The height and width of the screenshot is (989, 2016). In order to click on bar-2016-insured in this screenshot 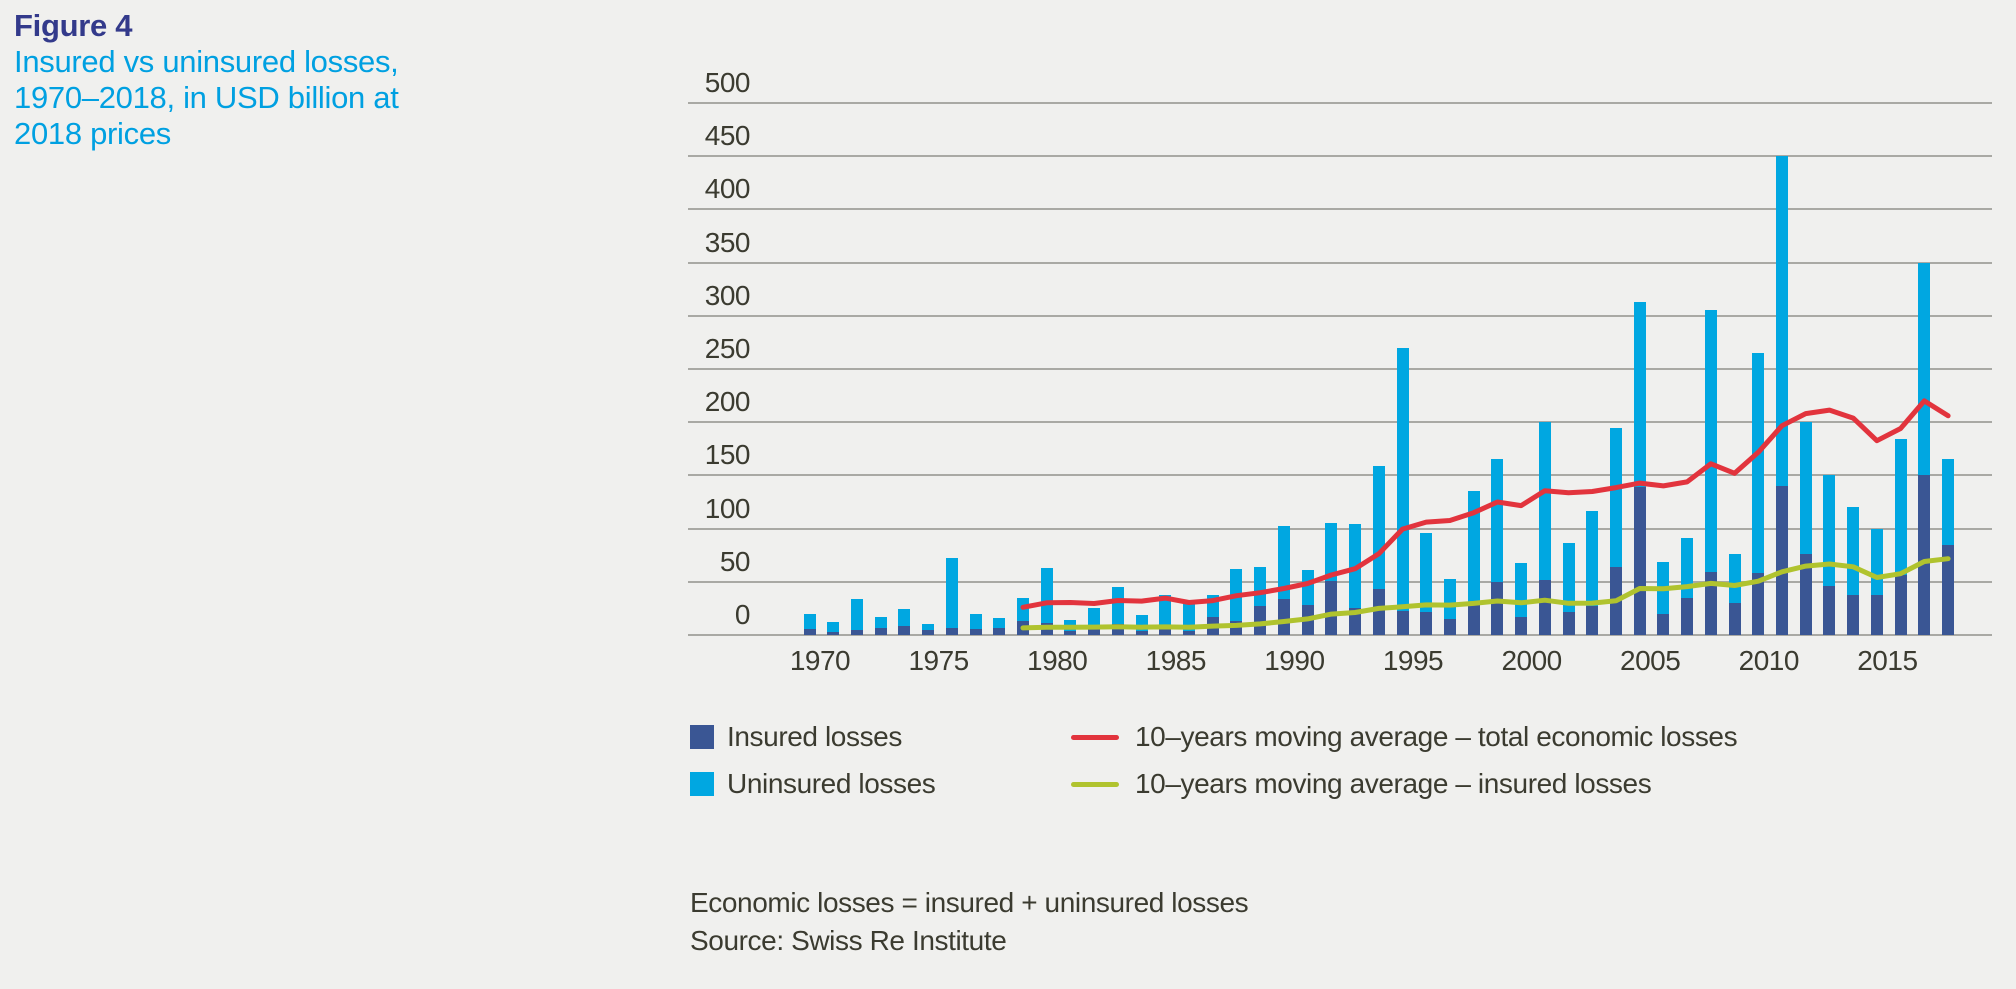, I will do `click(1900, 605)`.